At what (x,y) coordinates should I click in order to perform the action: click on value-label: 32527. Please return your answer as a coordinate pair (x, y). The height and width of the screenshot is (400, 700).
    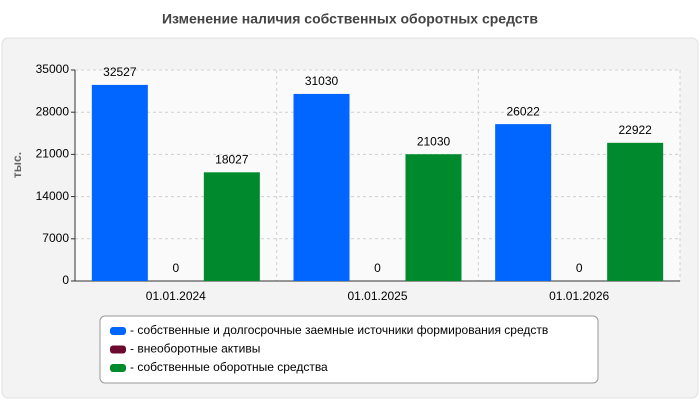
    Looking at the image, I should click on (120, 72).